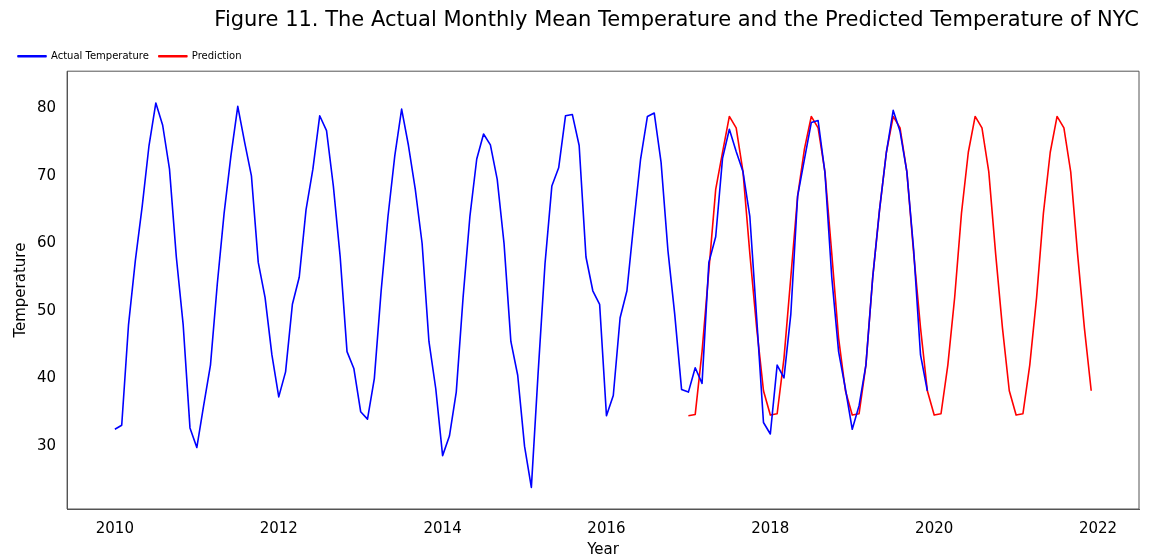  I want to click on x-tick-label: 2022, so click(1098, 527).